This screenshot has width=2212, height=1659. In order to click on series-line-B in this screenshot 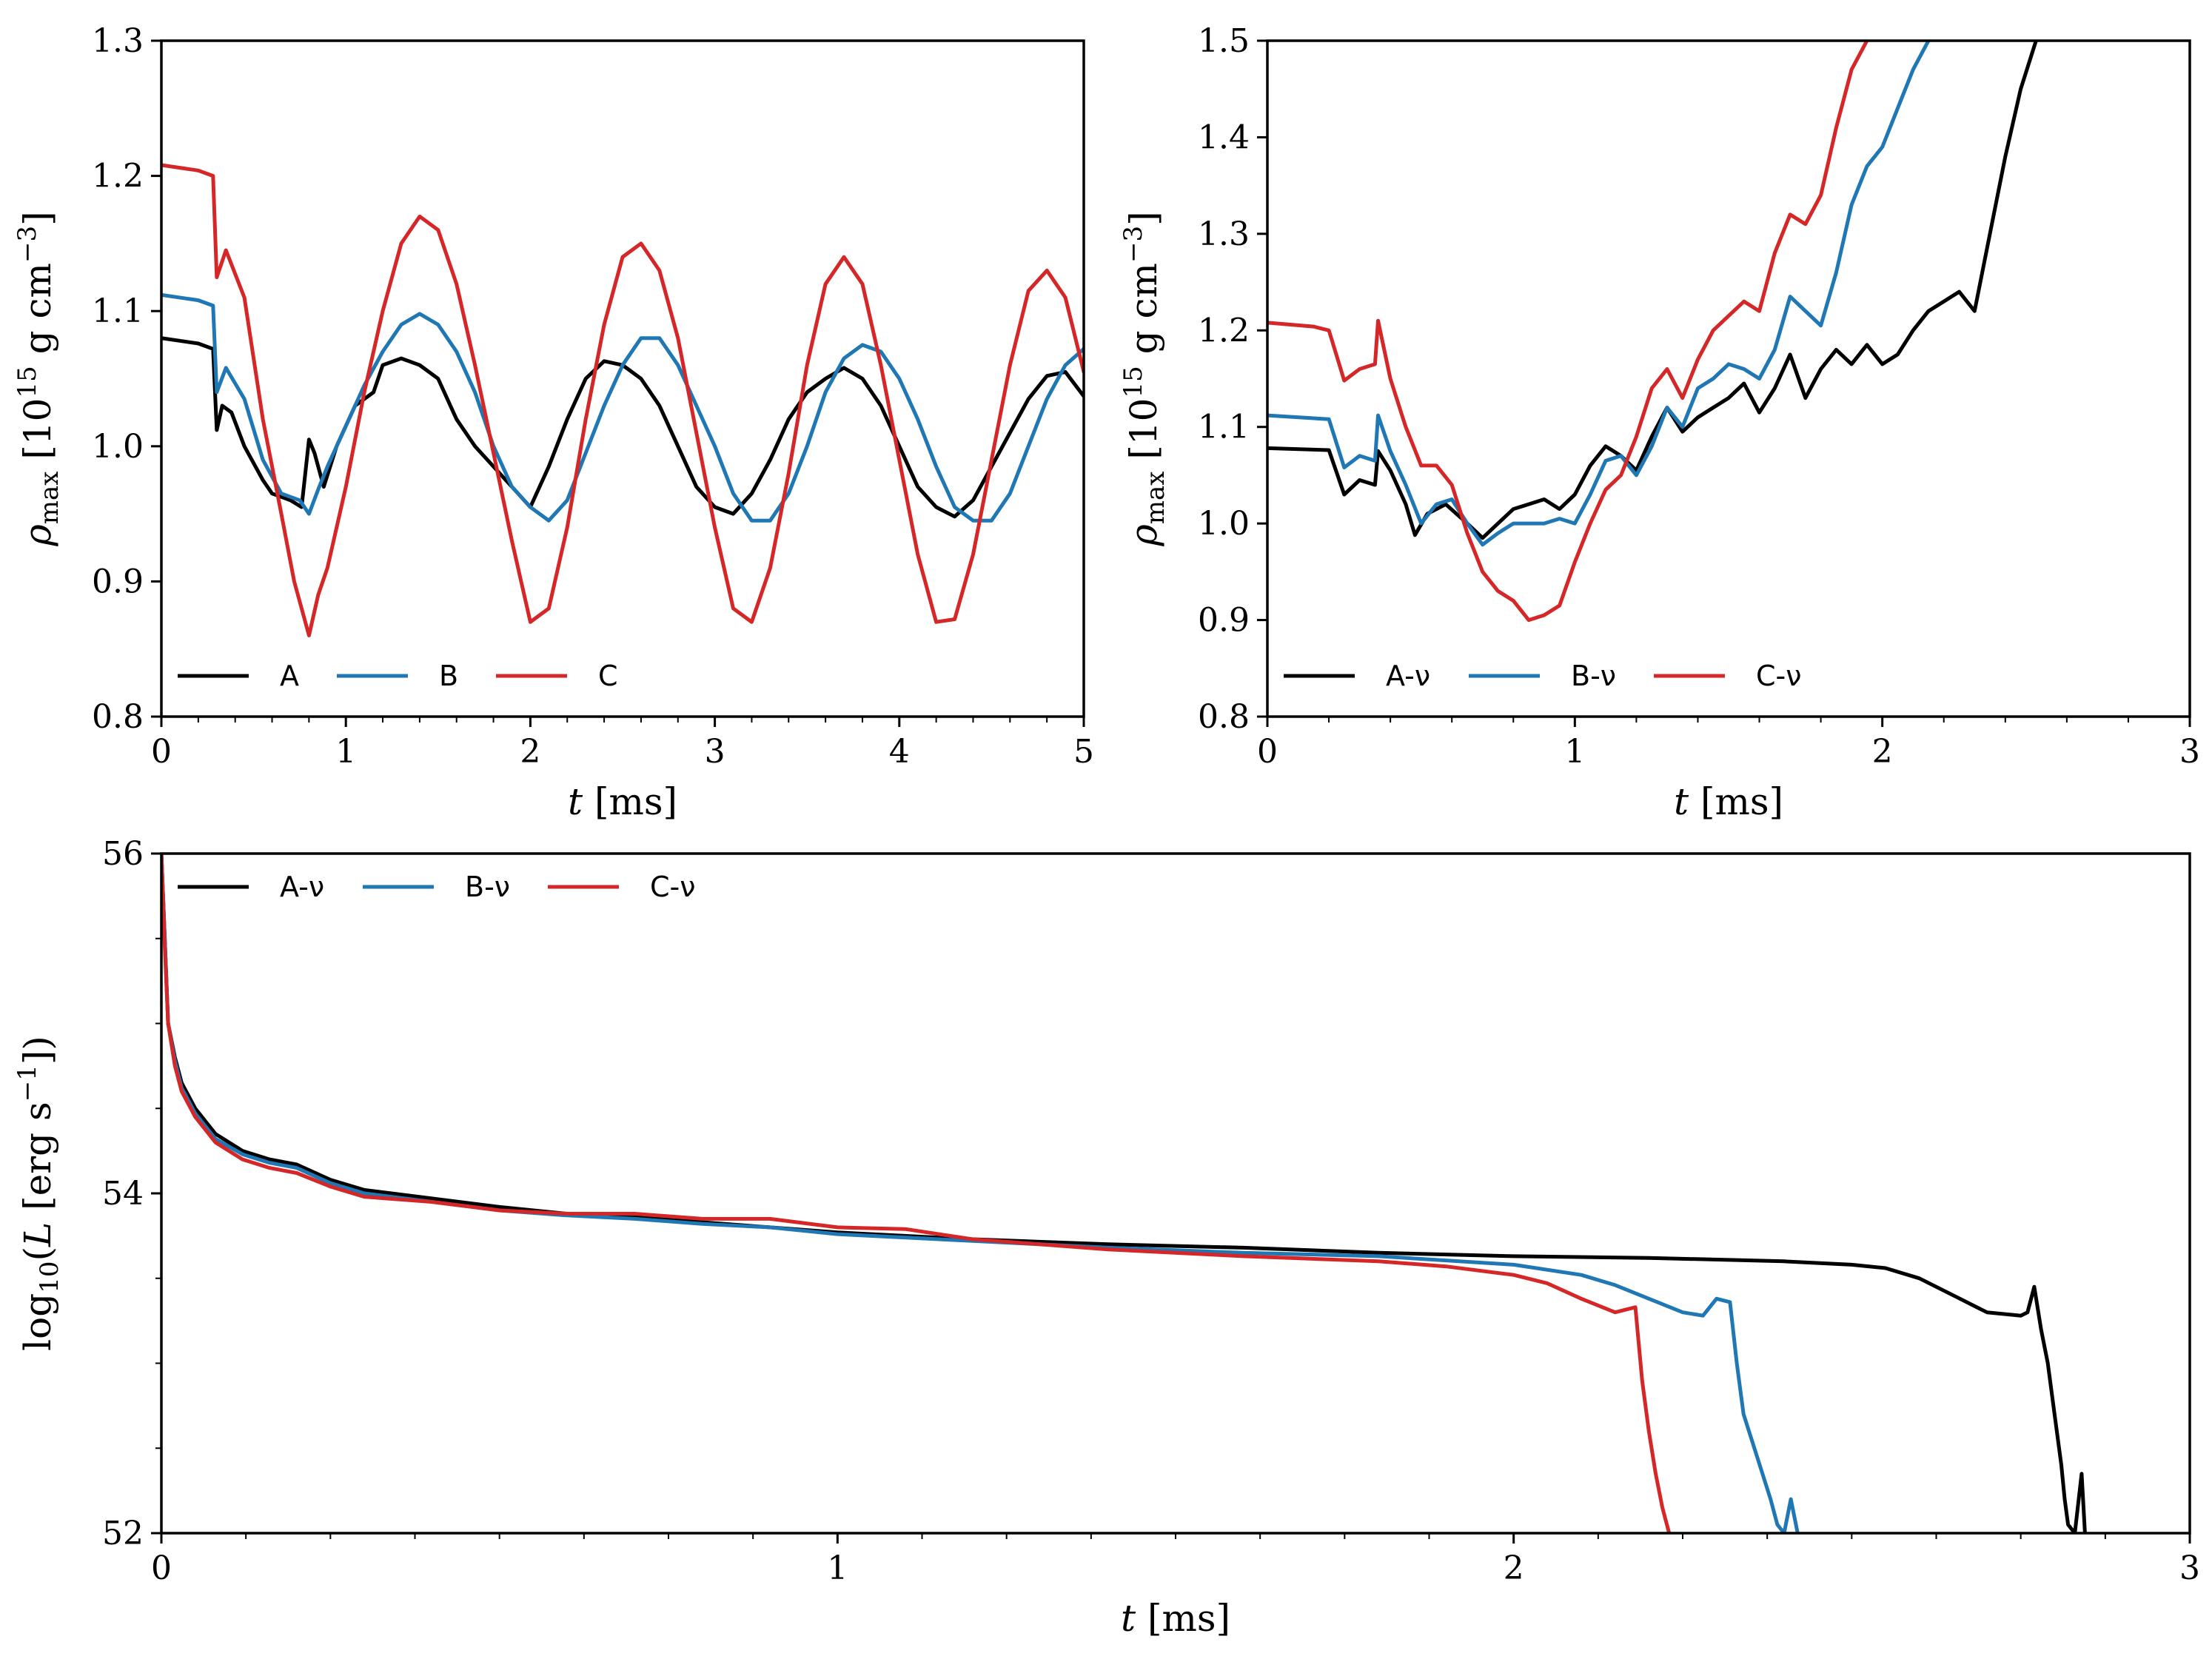, I will do `click(622, 407)`.